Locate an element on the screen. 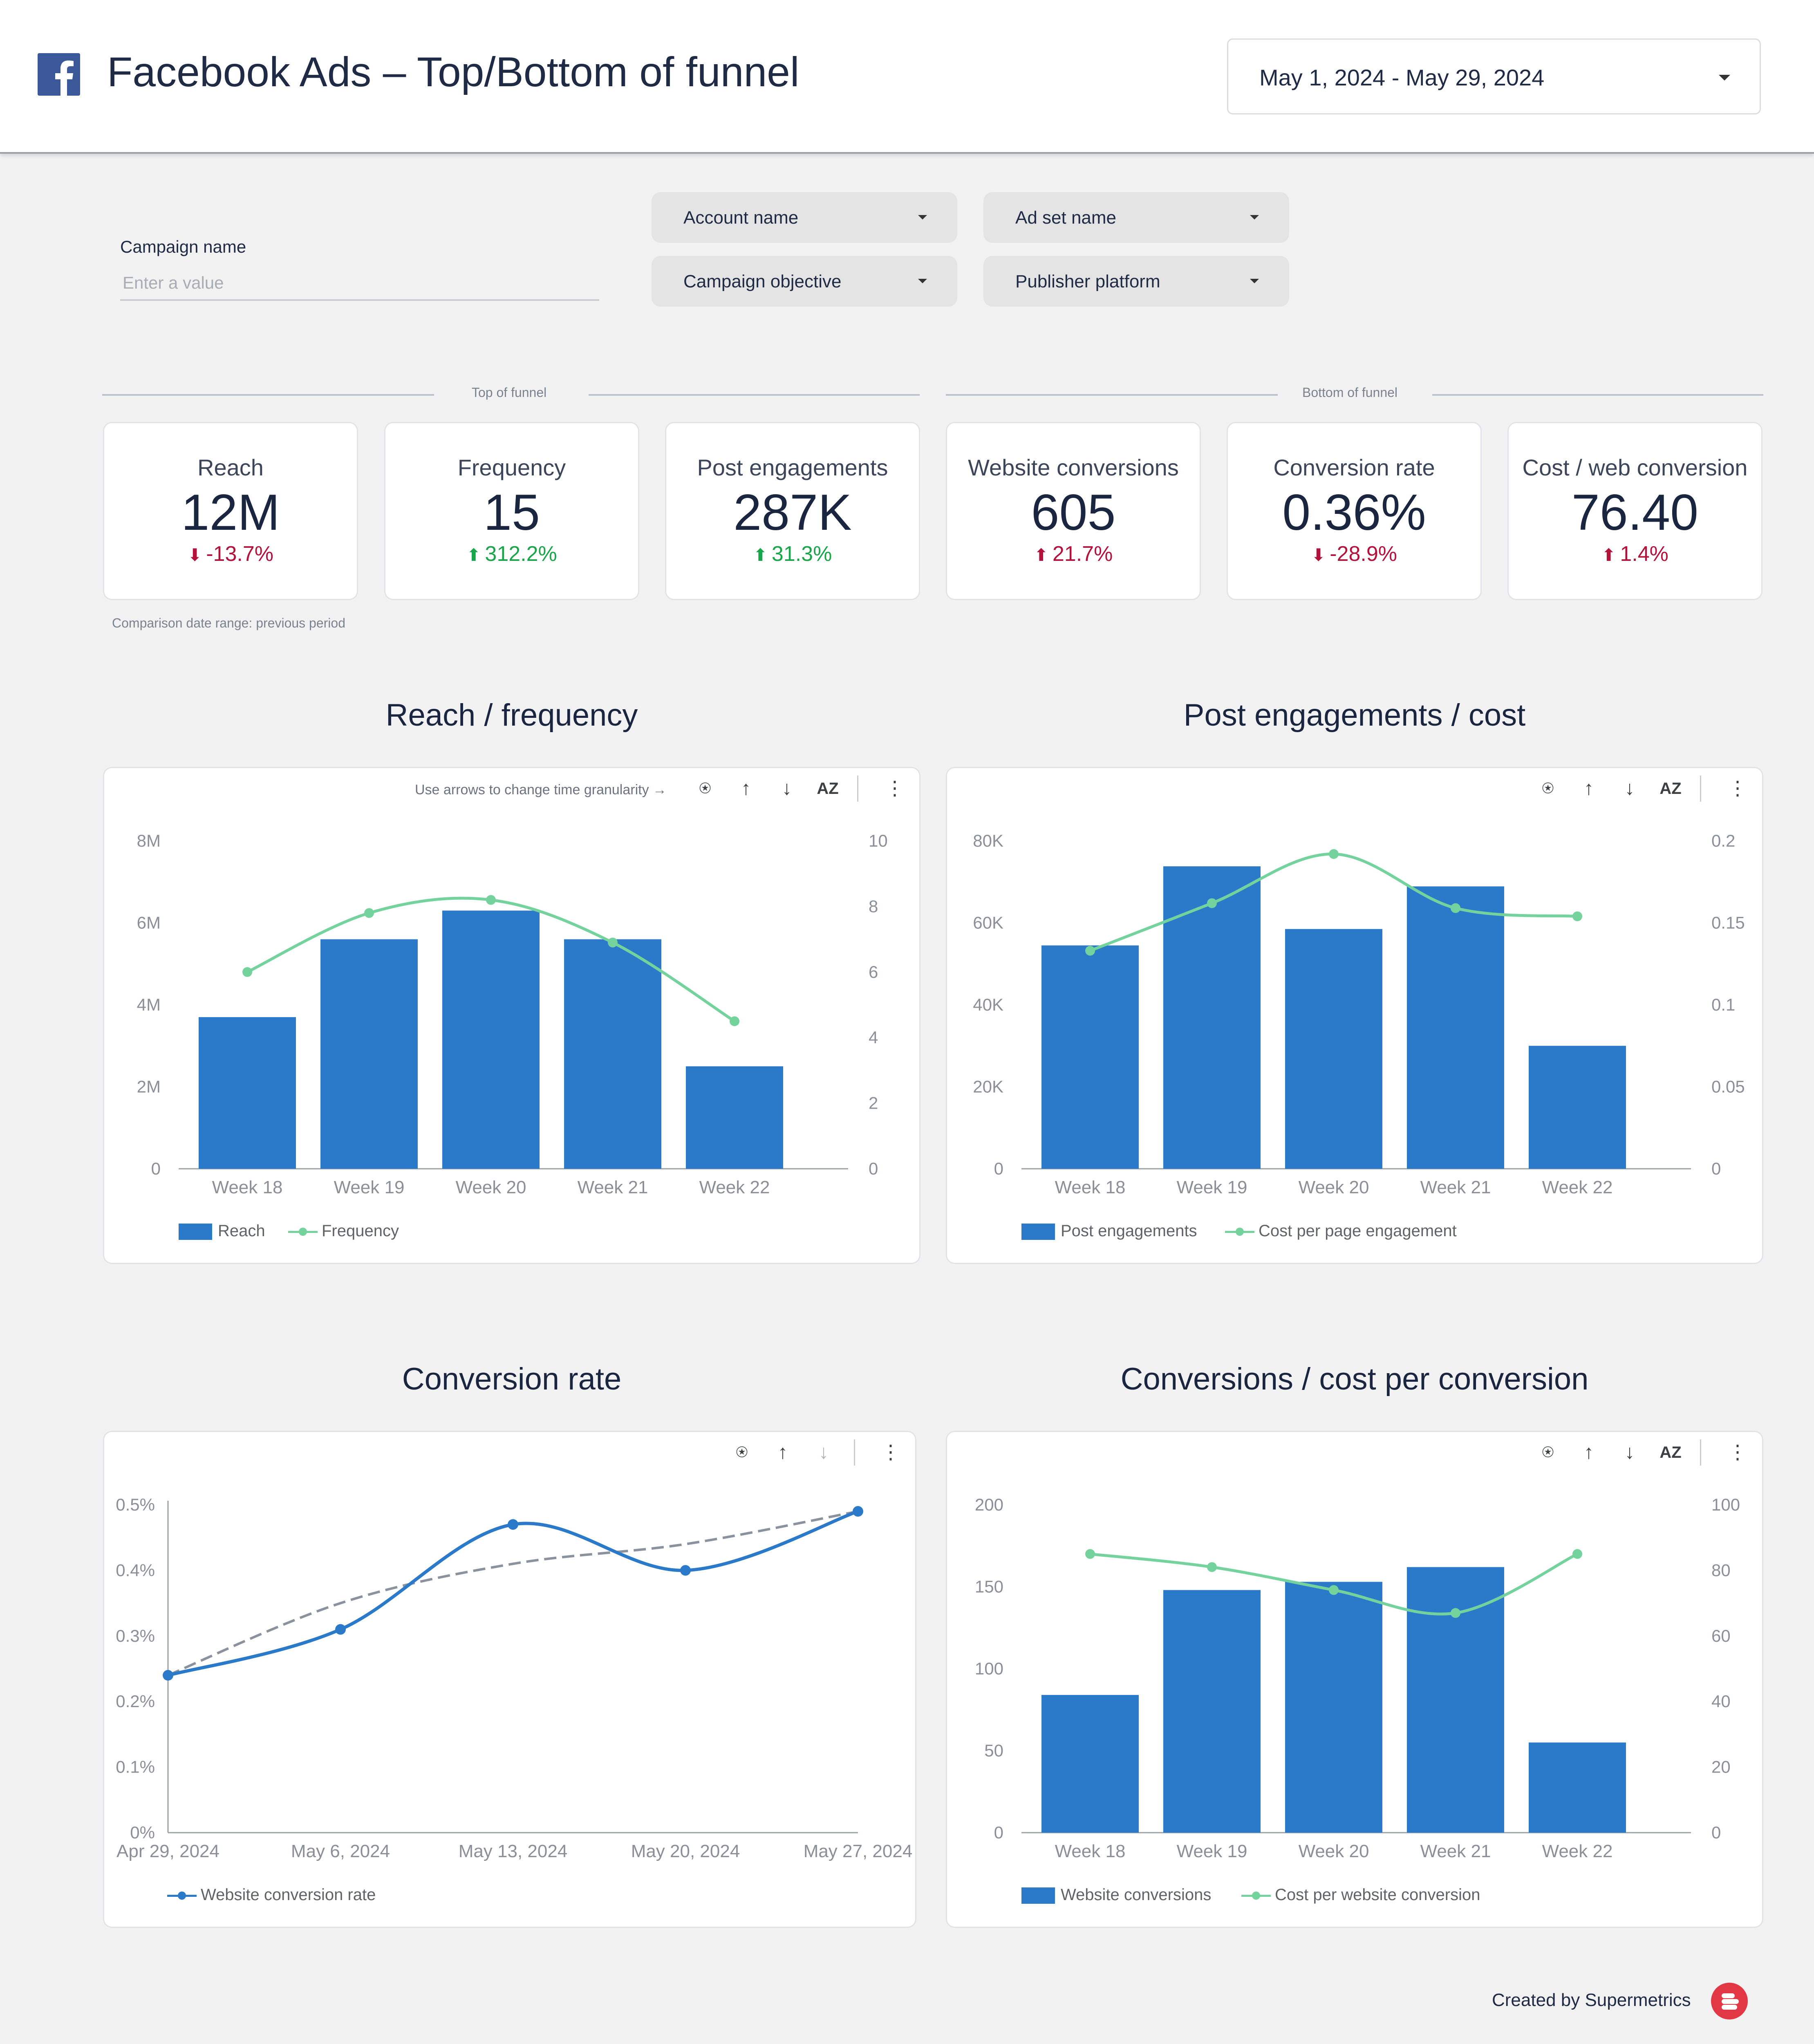 The image size is (1814, 2044). date-range-value: May 1, 2024 - May 29, 2024 is located at coordinates (1402, 77).